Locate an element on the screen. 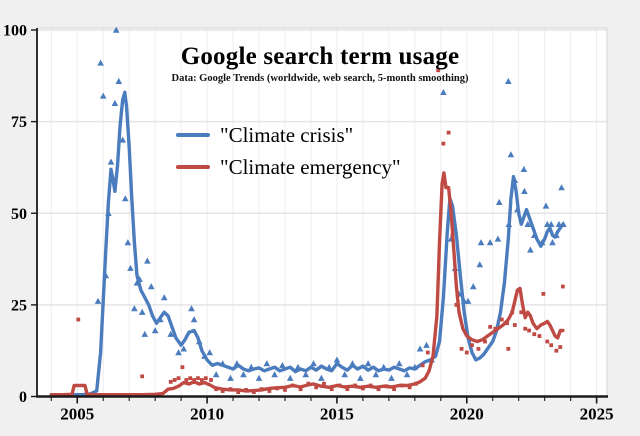 The image size is (640, 436). svg-text: 2020 is located at coordinates (467, 414).